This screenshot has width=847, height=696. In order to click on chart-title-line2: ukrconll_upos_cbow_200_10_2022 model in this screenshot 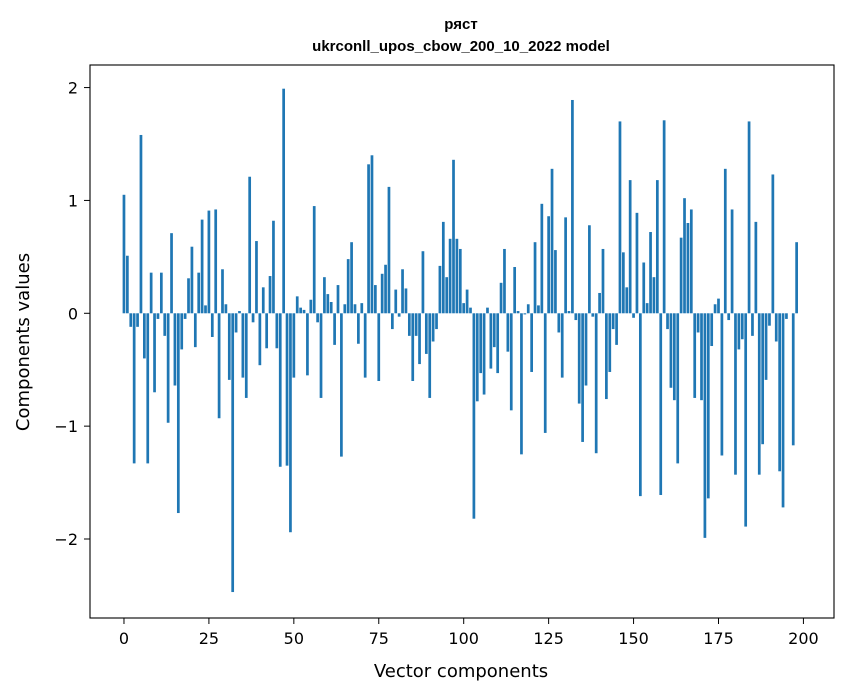, I will do `click(461, 46)`.